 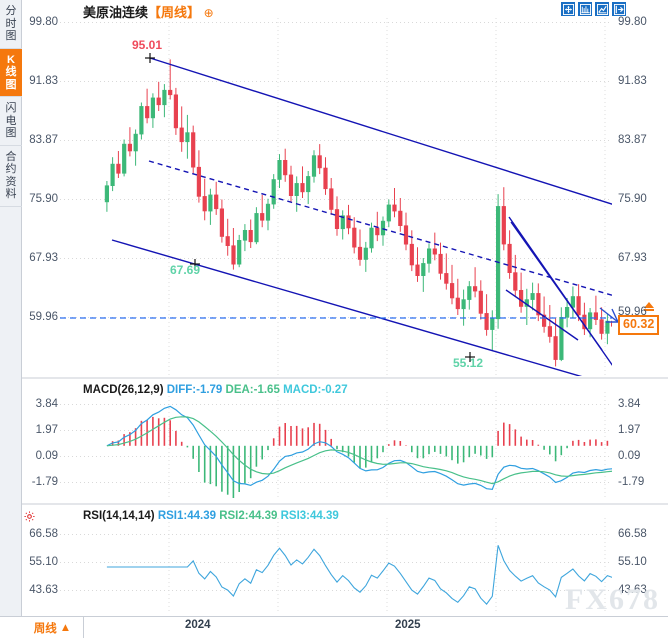 What do you see at coordinates (632, 562) in the screenshot?
I see `rsi-axis-label-right-1: 55.10` at bounding box center [632, 562].